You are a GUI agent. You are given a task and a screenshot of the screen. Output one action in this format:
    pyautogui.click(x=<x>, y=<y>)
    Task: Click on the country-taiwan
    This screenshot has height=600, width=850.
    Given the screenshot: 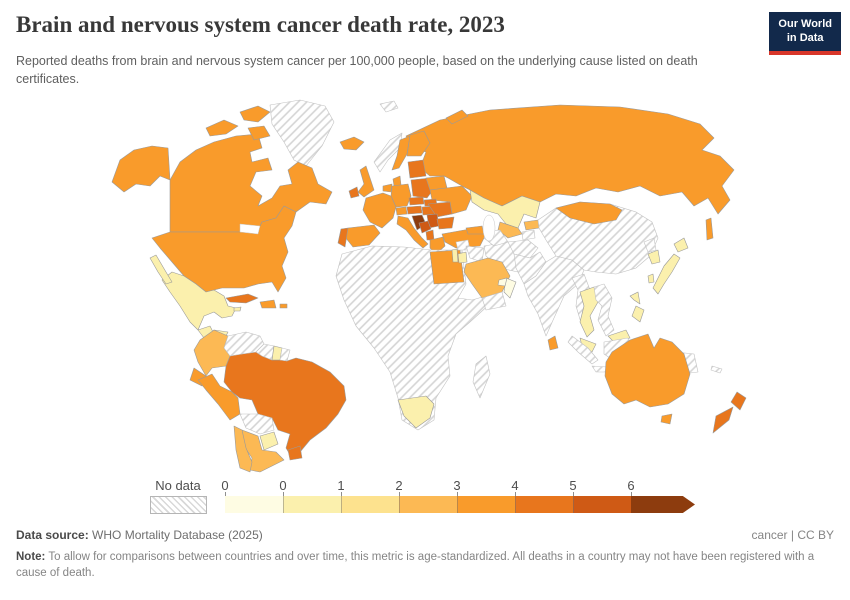 What is the action you would take?
    pyautogui.click(x=651, y=278)
    